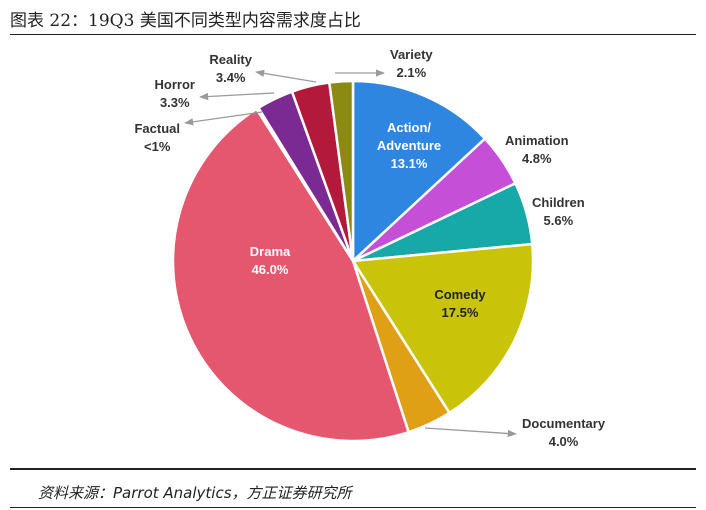  I want to click on category-label: Reality, so click(230, 59).